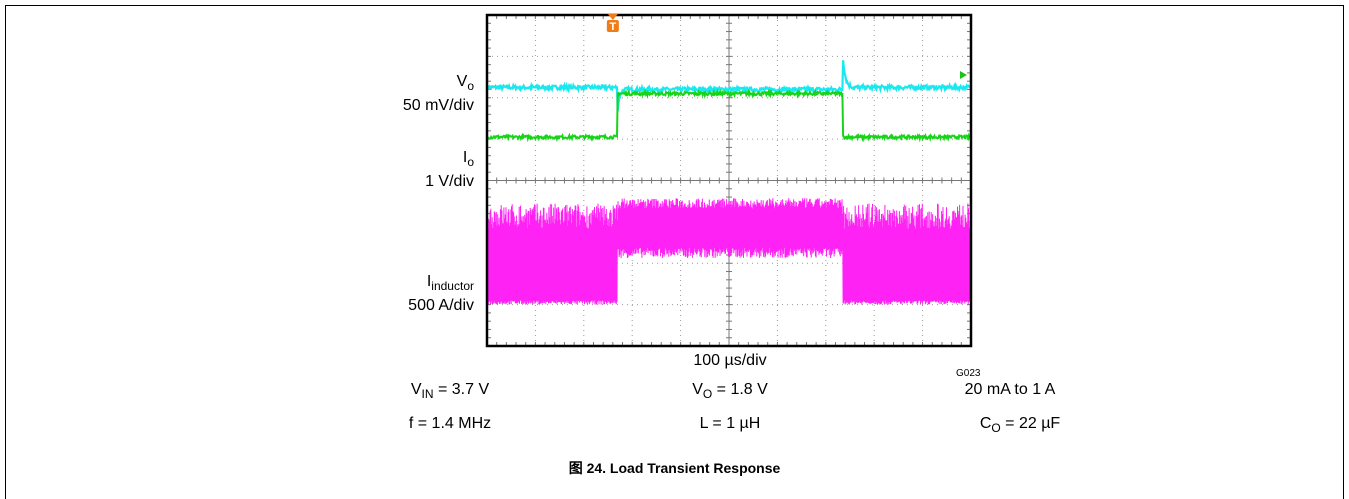  I want to click on x-axis-label: 100 µs/div, so click(730, 360).